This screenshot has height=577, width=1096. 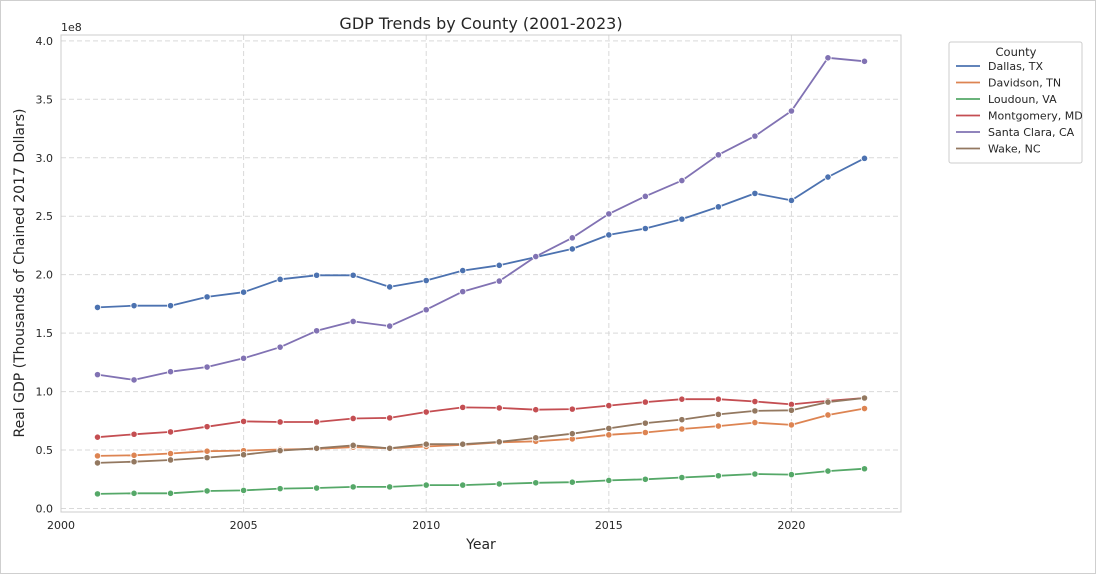 What do you see at coordinates (1024, 83) in the screenshot?
I see `legend-label: Davidson, TN` at bounding box center [1024, 83].